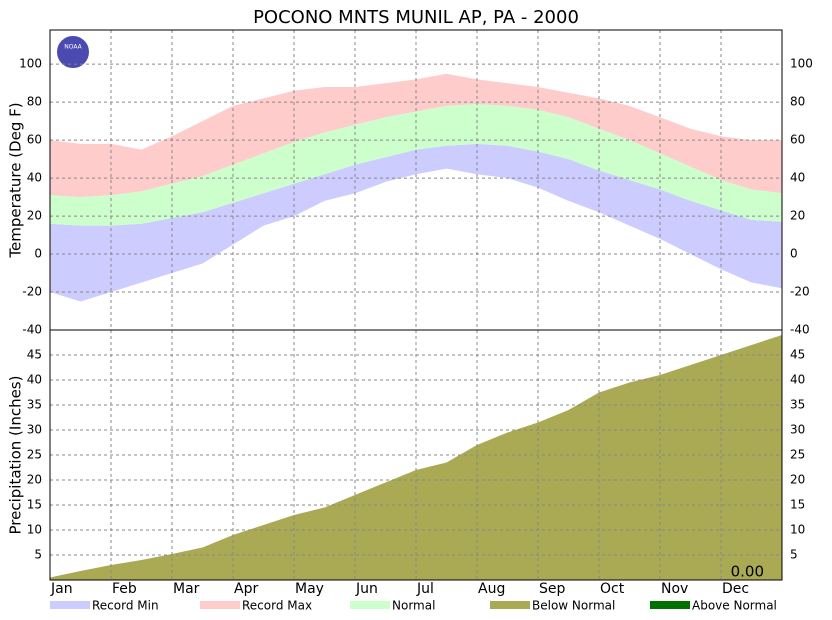  Describe the element at coordinates (34, 455) in the screenshot. I see `y-tick-label: 25` at that location.